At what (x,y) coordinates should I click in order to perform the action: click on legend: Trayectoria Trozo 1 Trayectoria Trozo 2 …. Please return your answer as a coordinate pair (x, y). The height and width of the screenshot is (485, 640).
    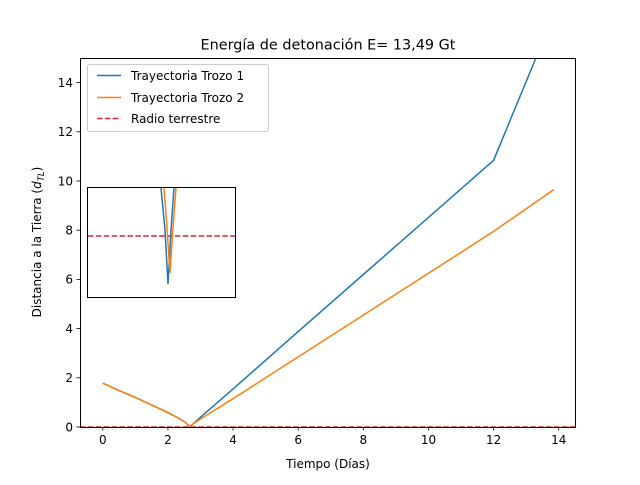
    Looking at the image, I should click on (178, 98).